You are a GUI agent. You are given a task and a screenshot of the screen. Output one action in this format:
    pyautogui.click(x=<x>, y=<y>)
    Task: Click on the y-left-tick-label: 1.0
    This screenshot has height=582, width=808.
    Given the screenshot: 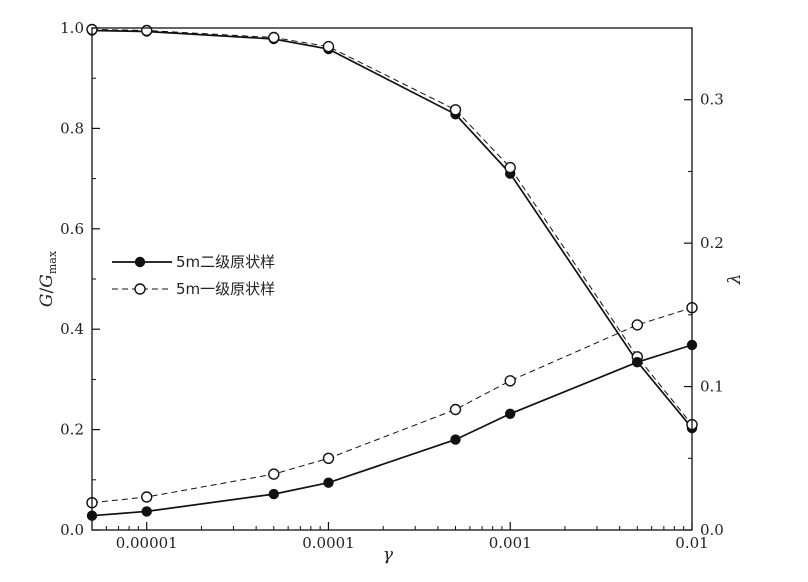 What is the action you would take?
    pyautogui.click(x=72, y=28)
    